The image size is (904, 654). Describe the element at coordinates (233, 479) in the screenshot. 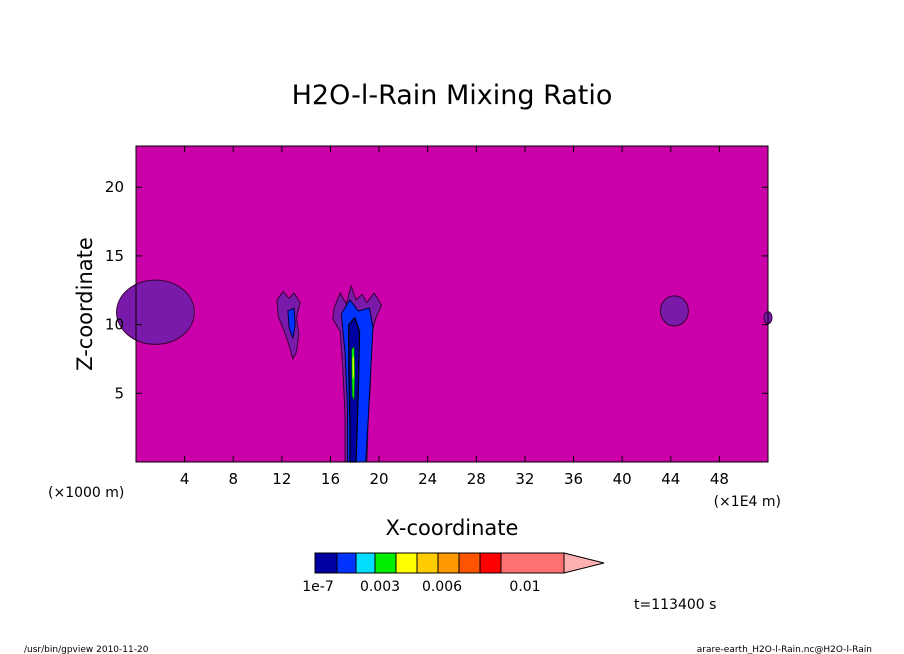

I see `x-tick-label: 8` at that location.